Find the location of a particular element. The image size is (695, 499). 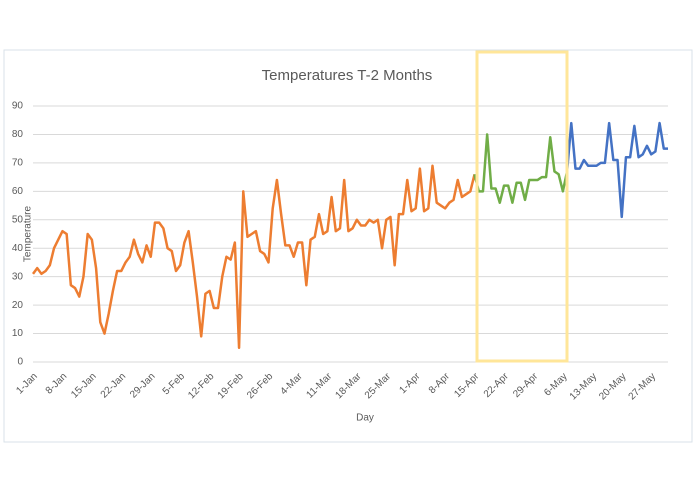

y-tick-label: 60 is located at coordinates (18, 191).